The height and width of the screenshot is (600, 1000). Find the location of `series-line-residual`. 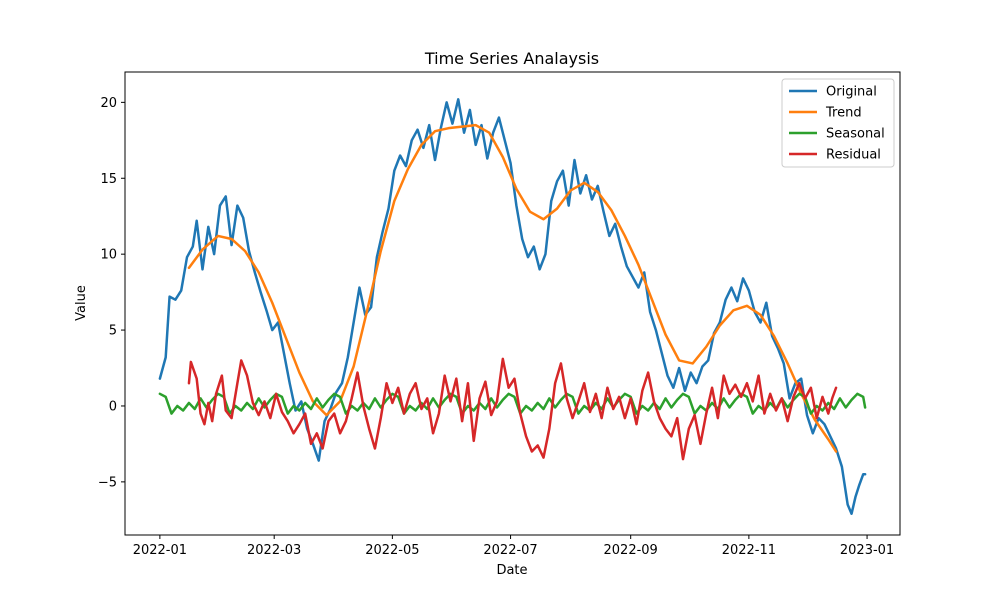

series-line-residual is located at coordinates (512, 409).